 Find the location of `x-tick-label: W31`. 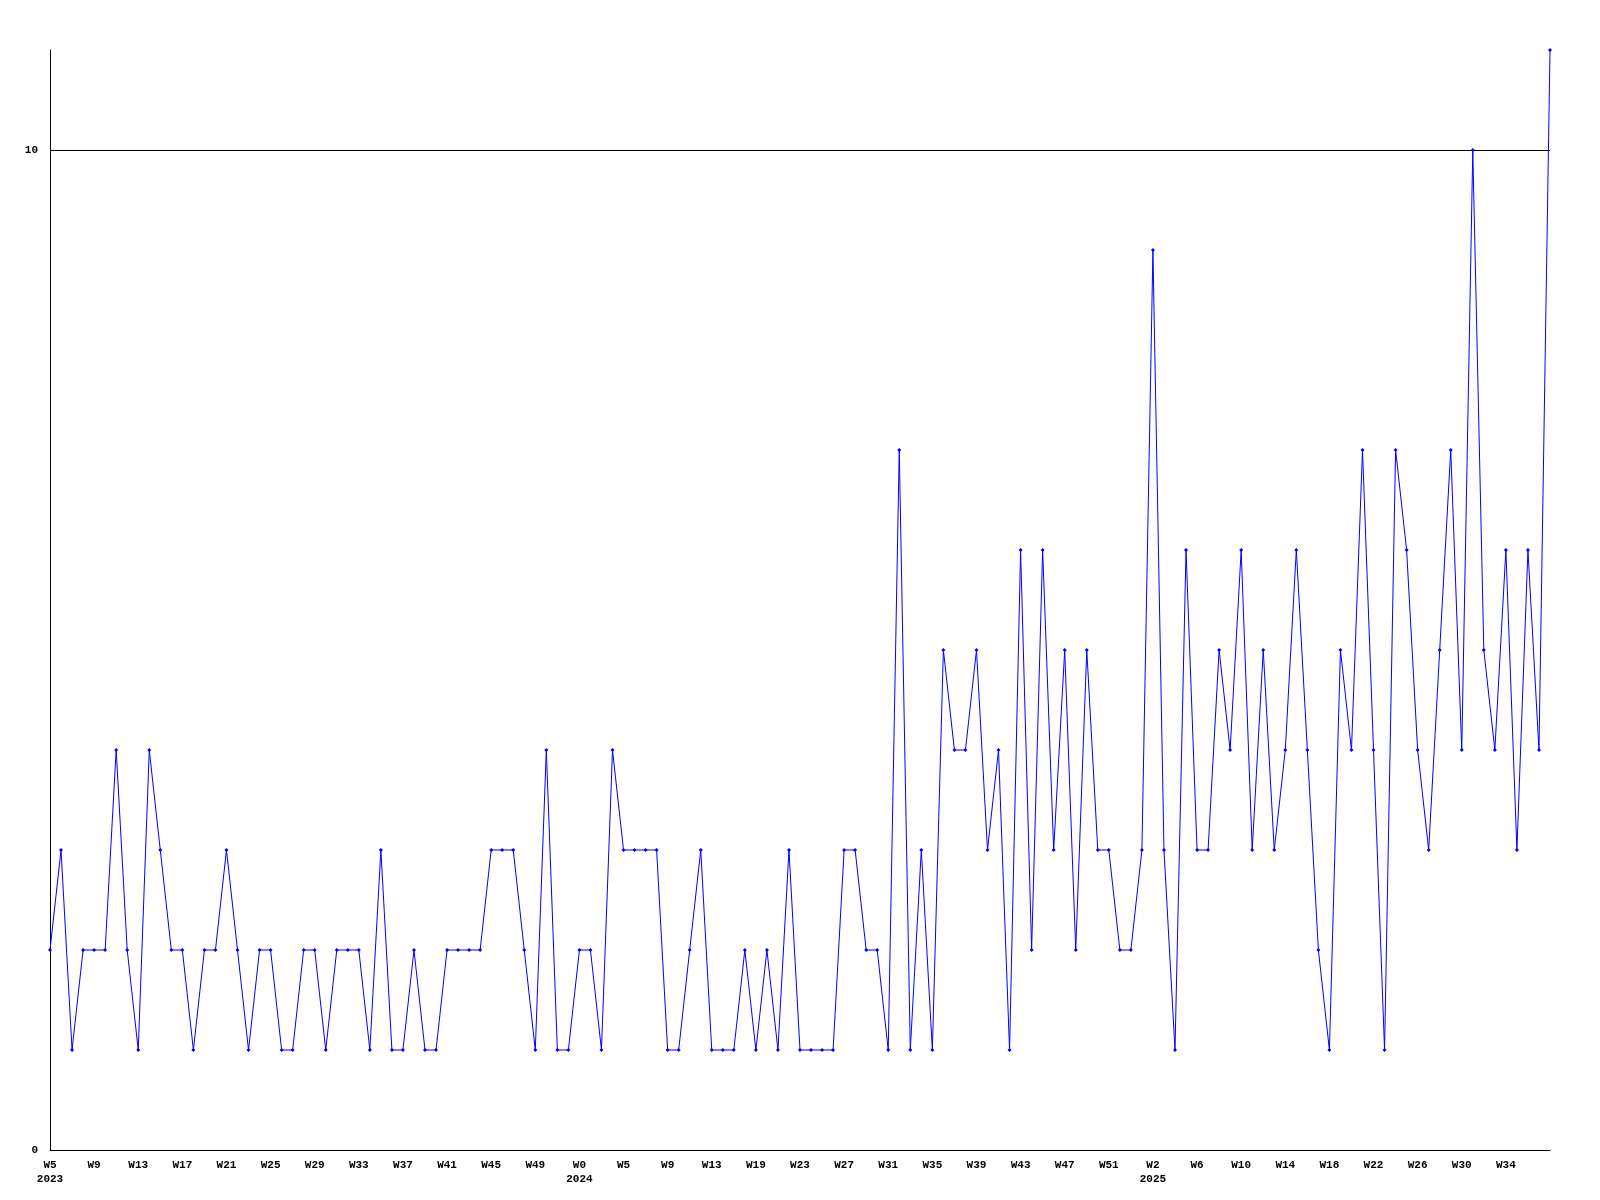

x-tick-label: W31 is located at coordinates (888, 1165).